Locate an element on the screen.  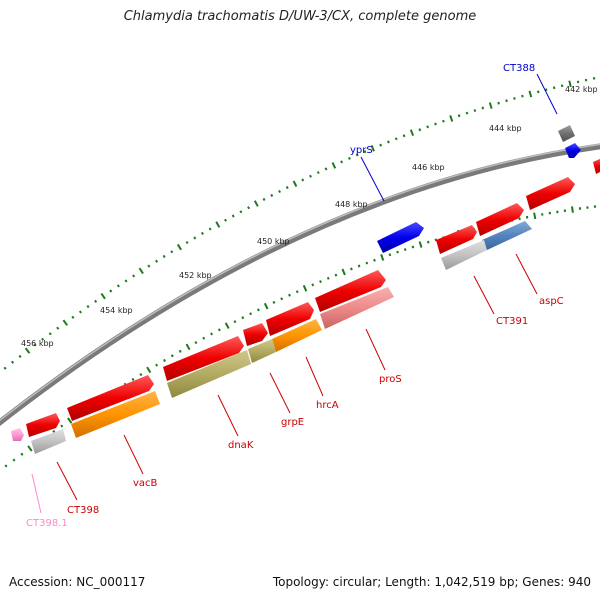
gene-label-CT391: CT391 is located at coordinates (512, 321).